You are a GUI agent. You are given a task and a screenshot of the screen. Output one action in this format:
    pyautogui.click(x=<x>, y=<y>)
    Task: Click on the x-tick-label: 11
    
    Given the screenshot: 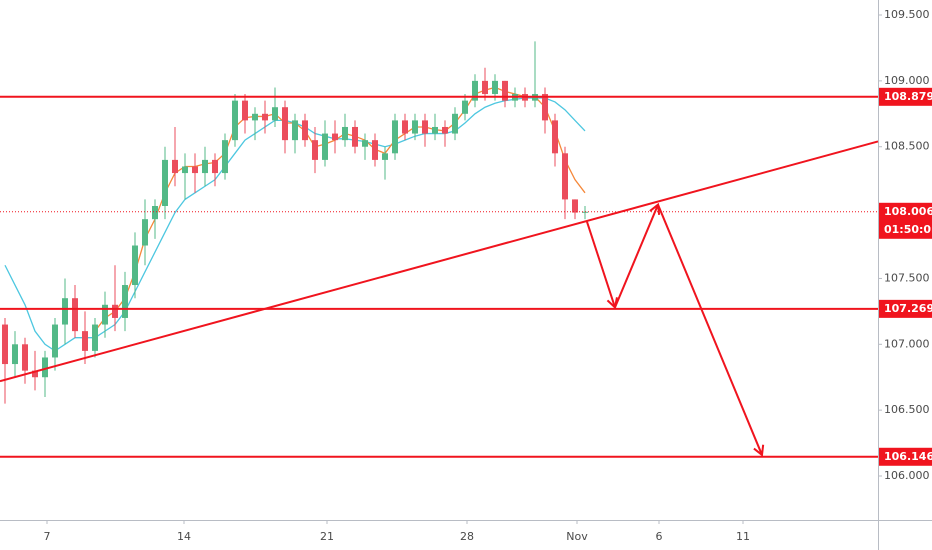 What is the action you would take?
    pyautogui.click(x=743, y=536)
    